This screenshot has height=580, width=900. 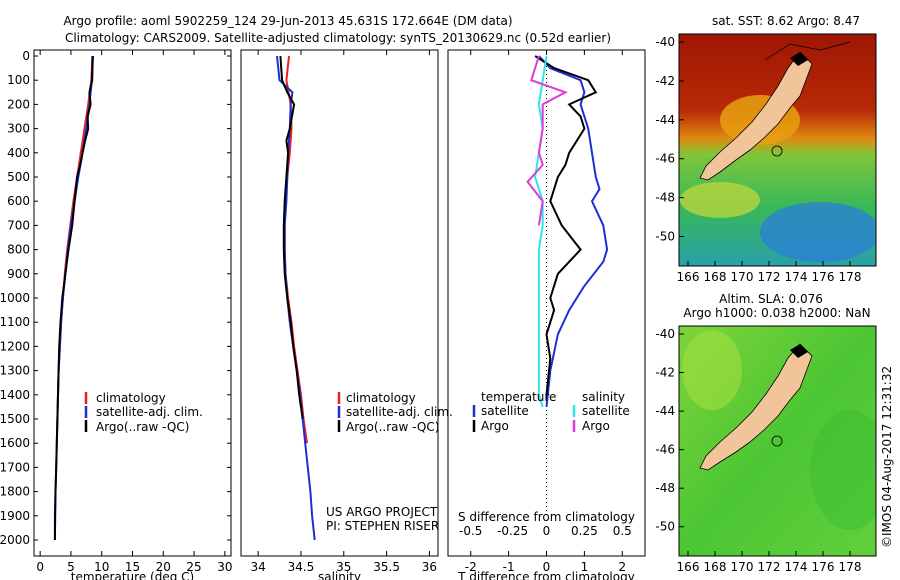 I want to click on x-tick-label: 5, so click(x=71, y=567).